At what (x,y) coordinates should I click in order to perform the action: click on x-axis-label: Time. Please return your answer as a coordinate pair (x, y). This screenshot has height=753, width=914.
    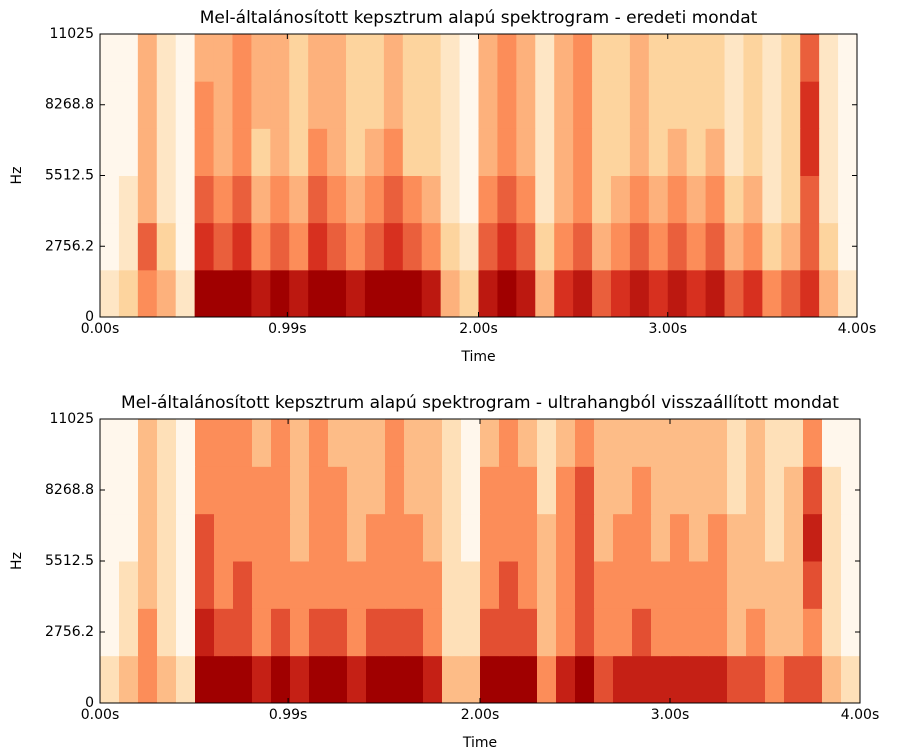
    Looking at the image, I should click on (477, 357).